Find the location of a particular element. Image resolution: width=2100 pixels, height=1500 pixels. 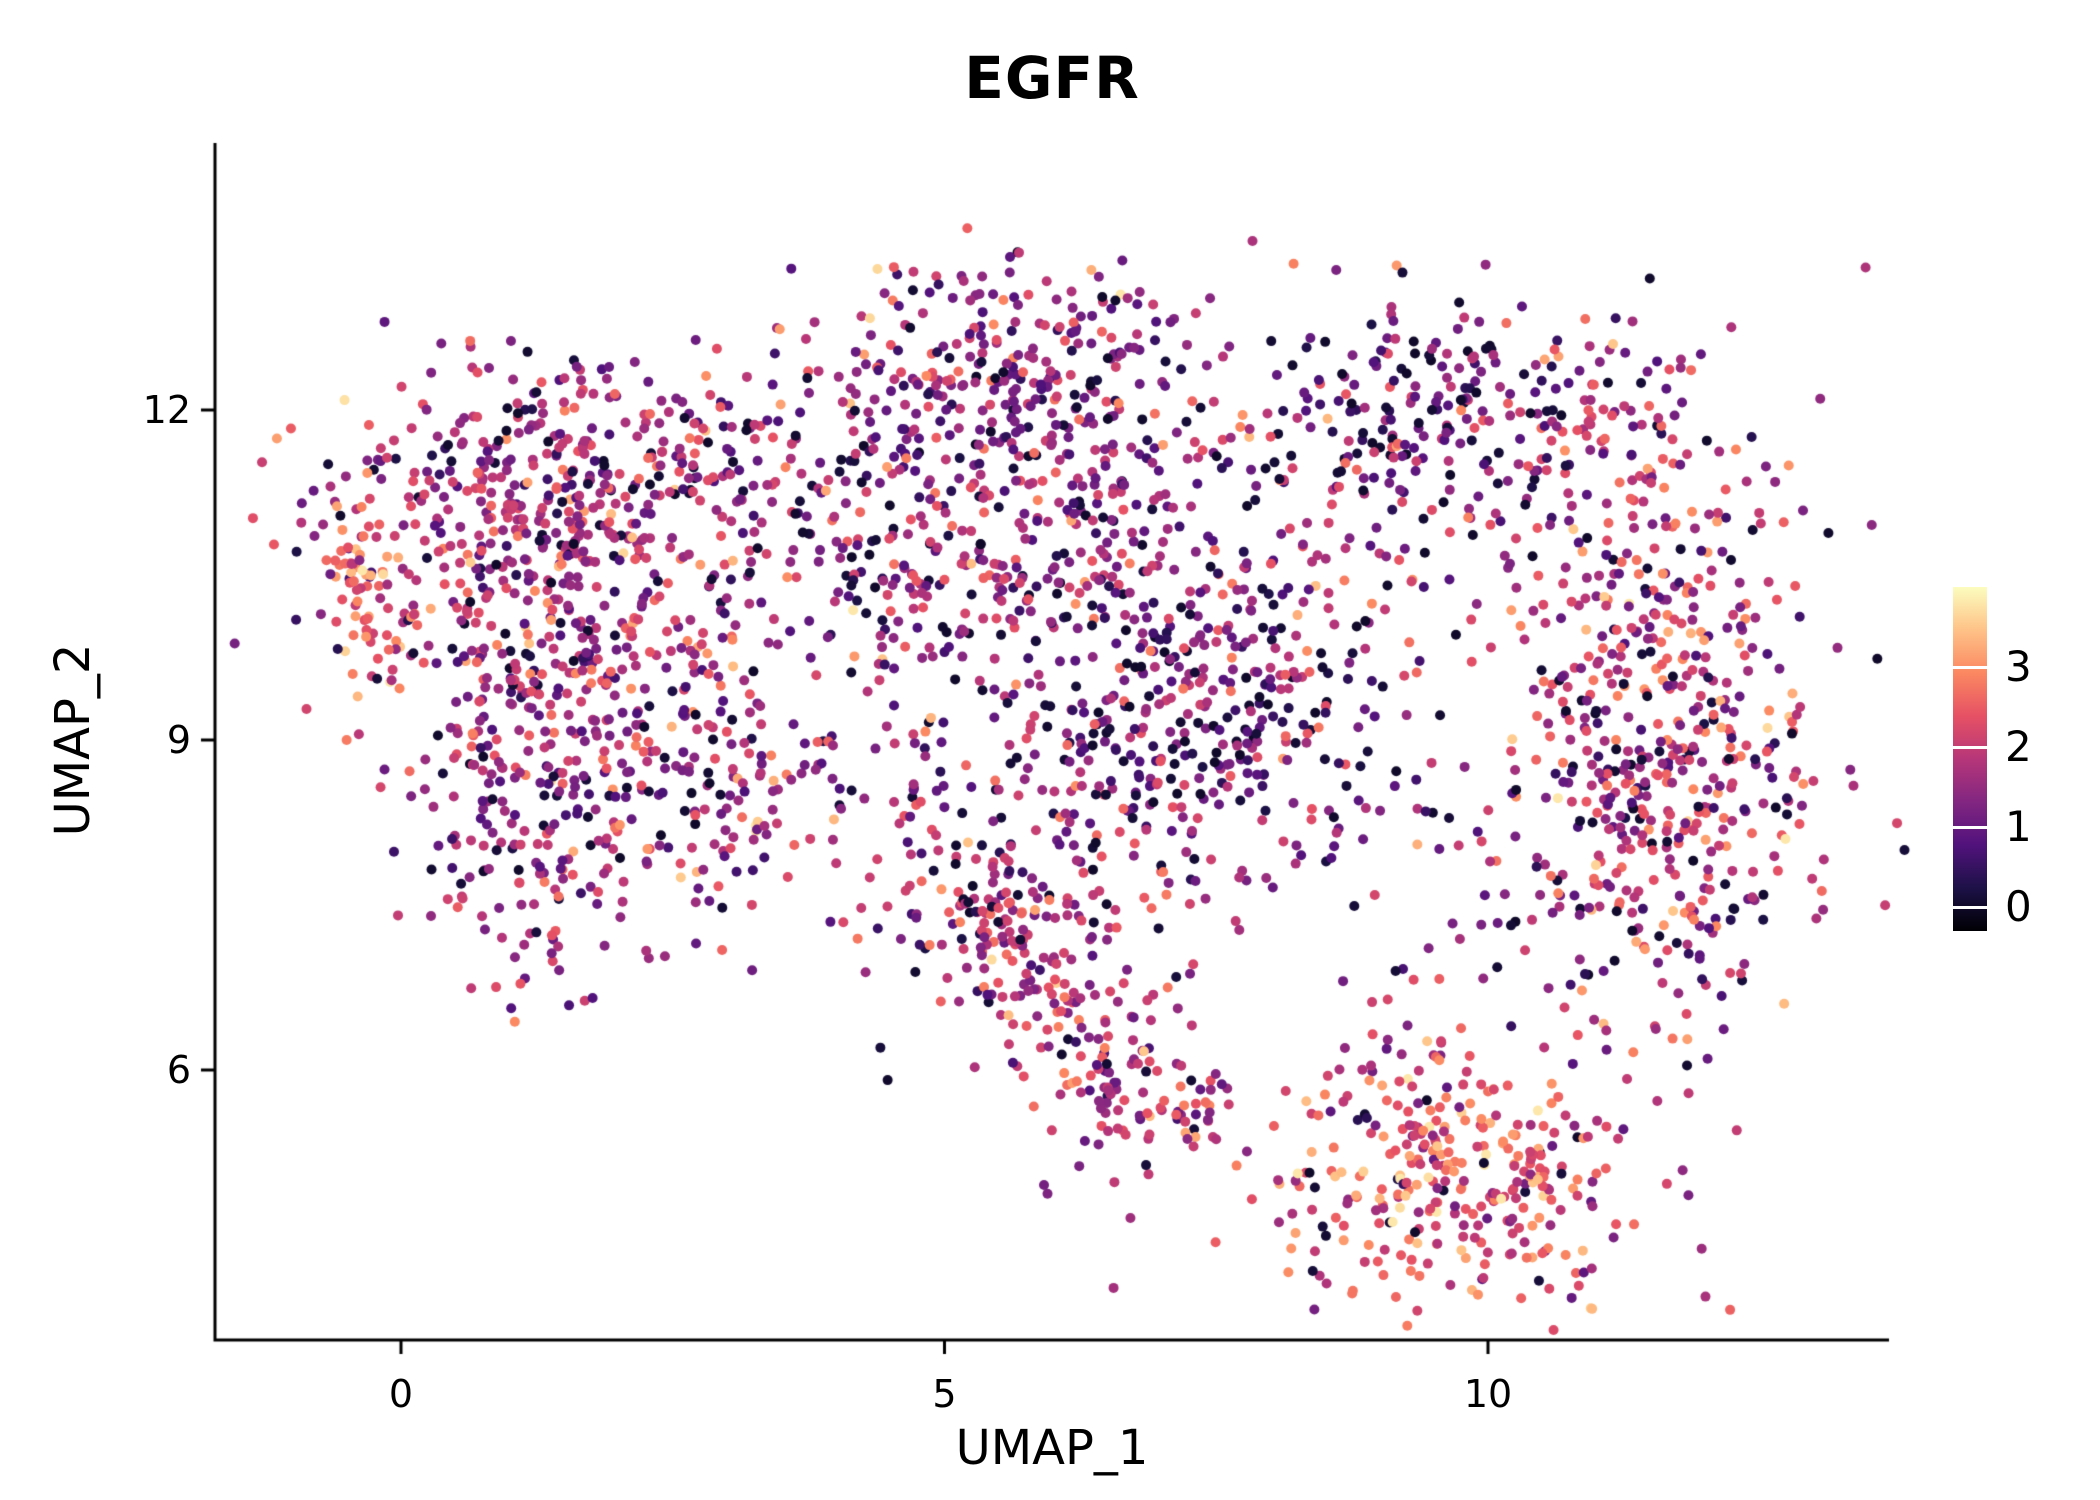

x-tick-2: 10 is located at coordinates (1488, 1394).